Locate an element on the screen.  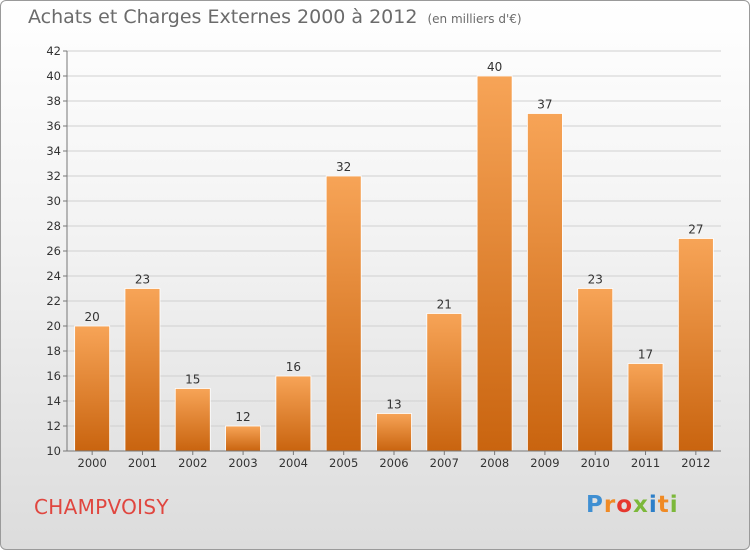
x-tick-label: 2005 is located at coordinates (343, 463).